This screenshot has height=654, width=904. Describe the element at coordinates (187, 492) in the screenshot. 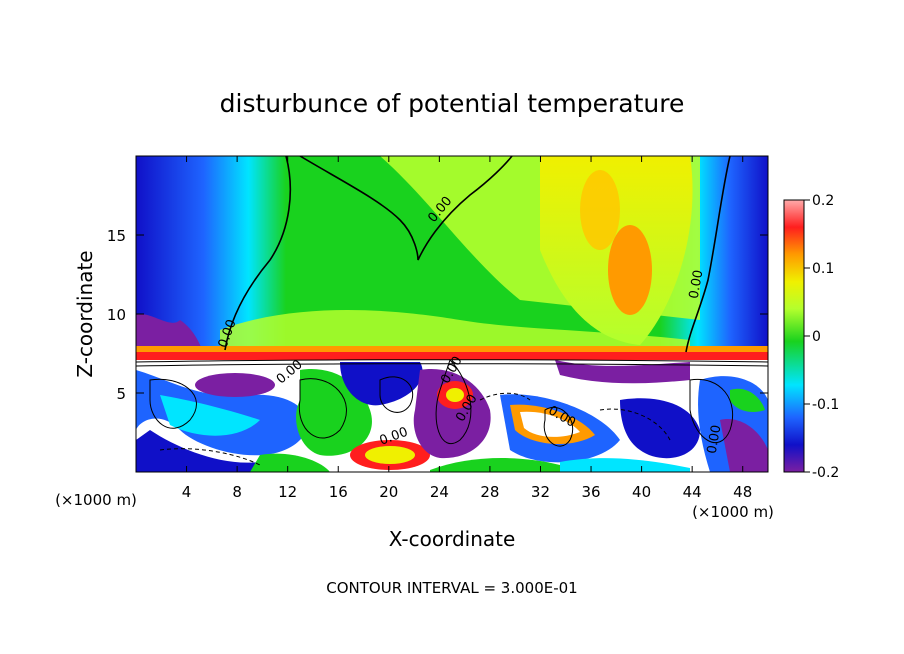

I see `x-tick-label: 4` at that location.